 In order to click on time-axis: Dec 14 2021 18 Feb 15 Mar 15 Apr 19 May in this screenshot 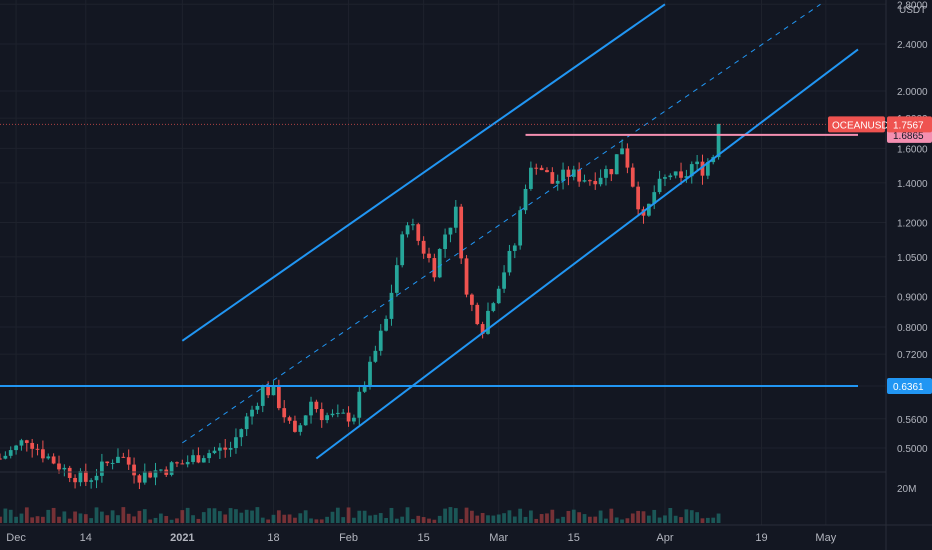, I will do `click(421, 538)`.